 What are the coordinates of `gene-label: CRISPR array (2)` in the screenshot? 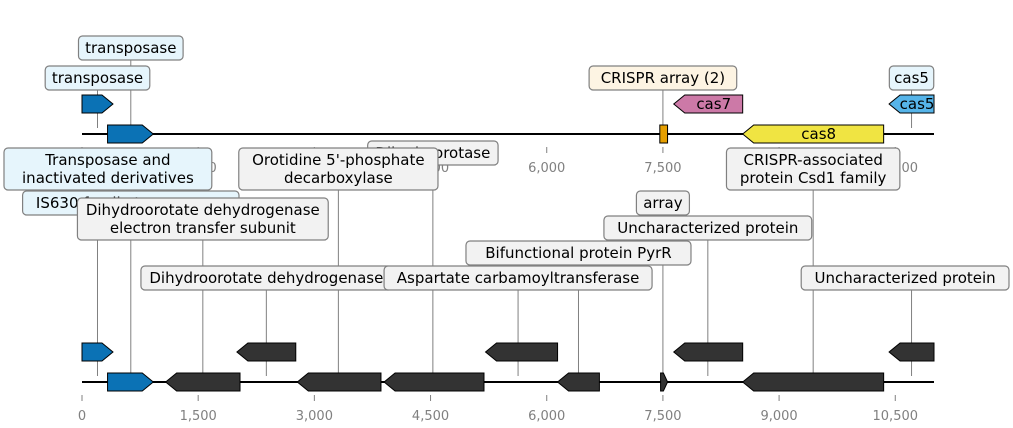 It's located at (663, 78).